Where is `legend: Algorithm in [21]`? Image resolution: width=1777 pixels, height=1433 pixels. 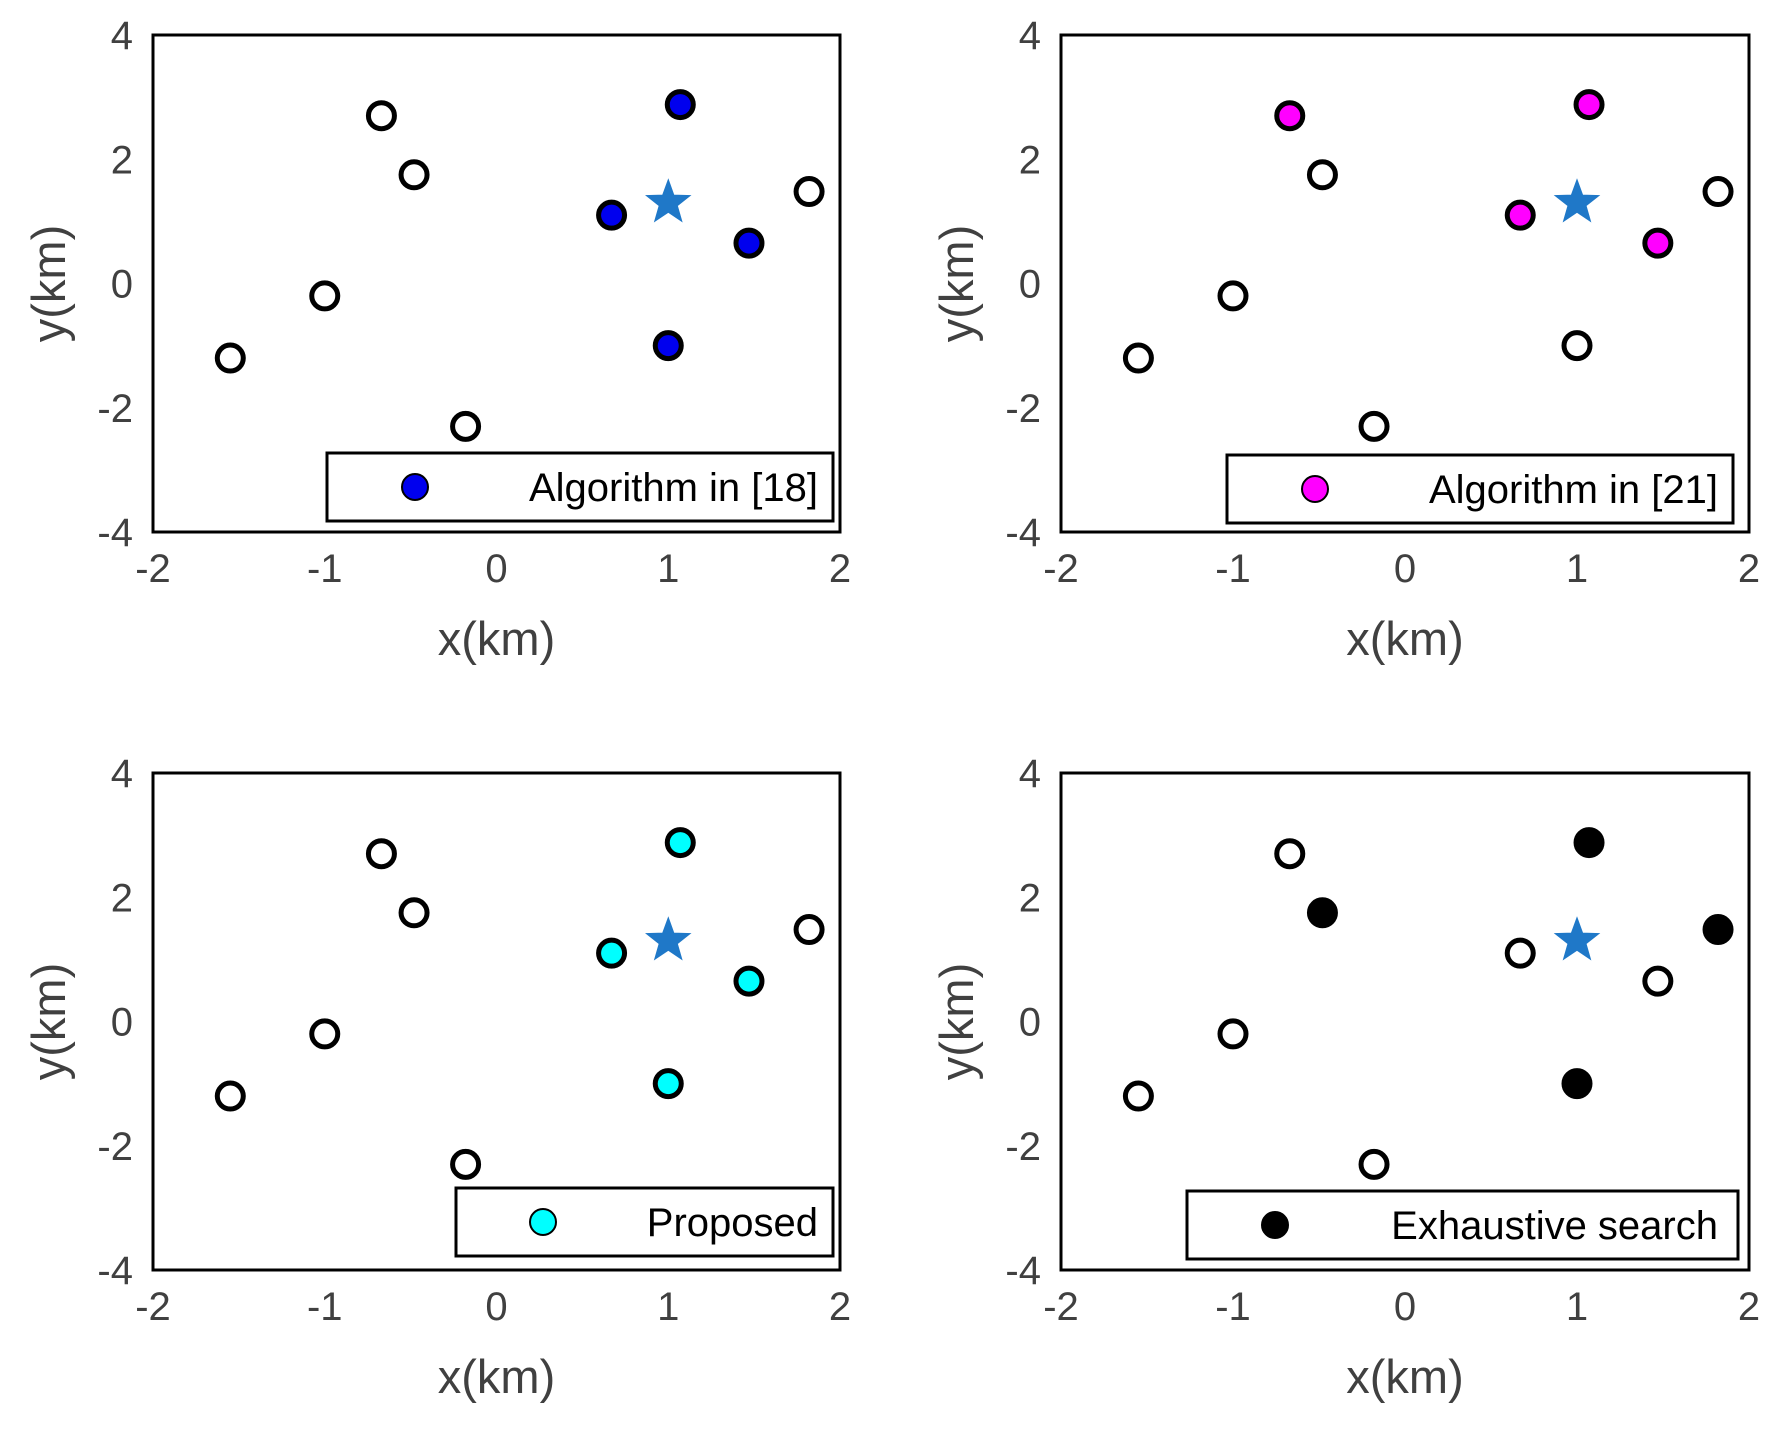 legend: Algorithm in [21] is located at coordinates (1480, 489).